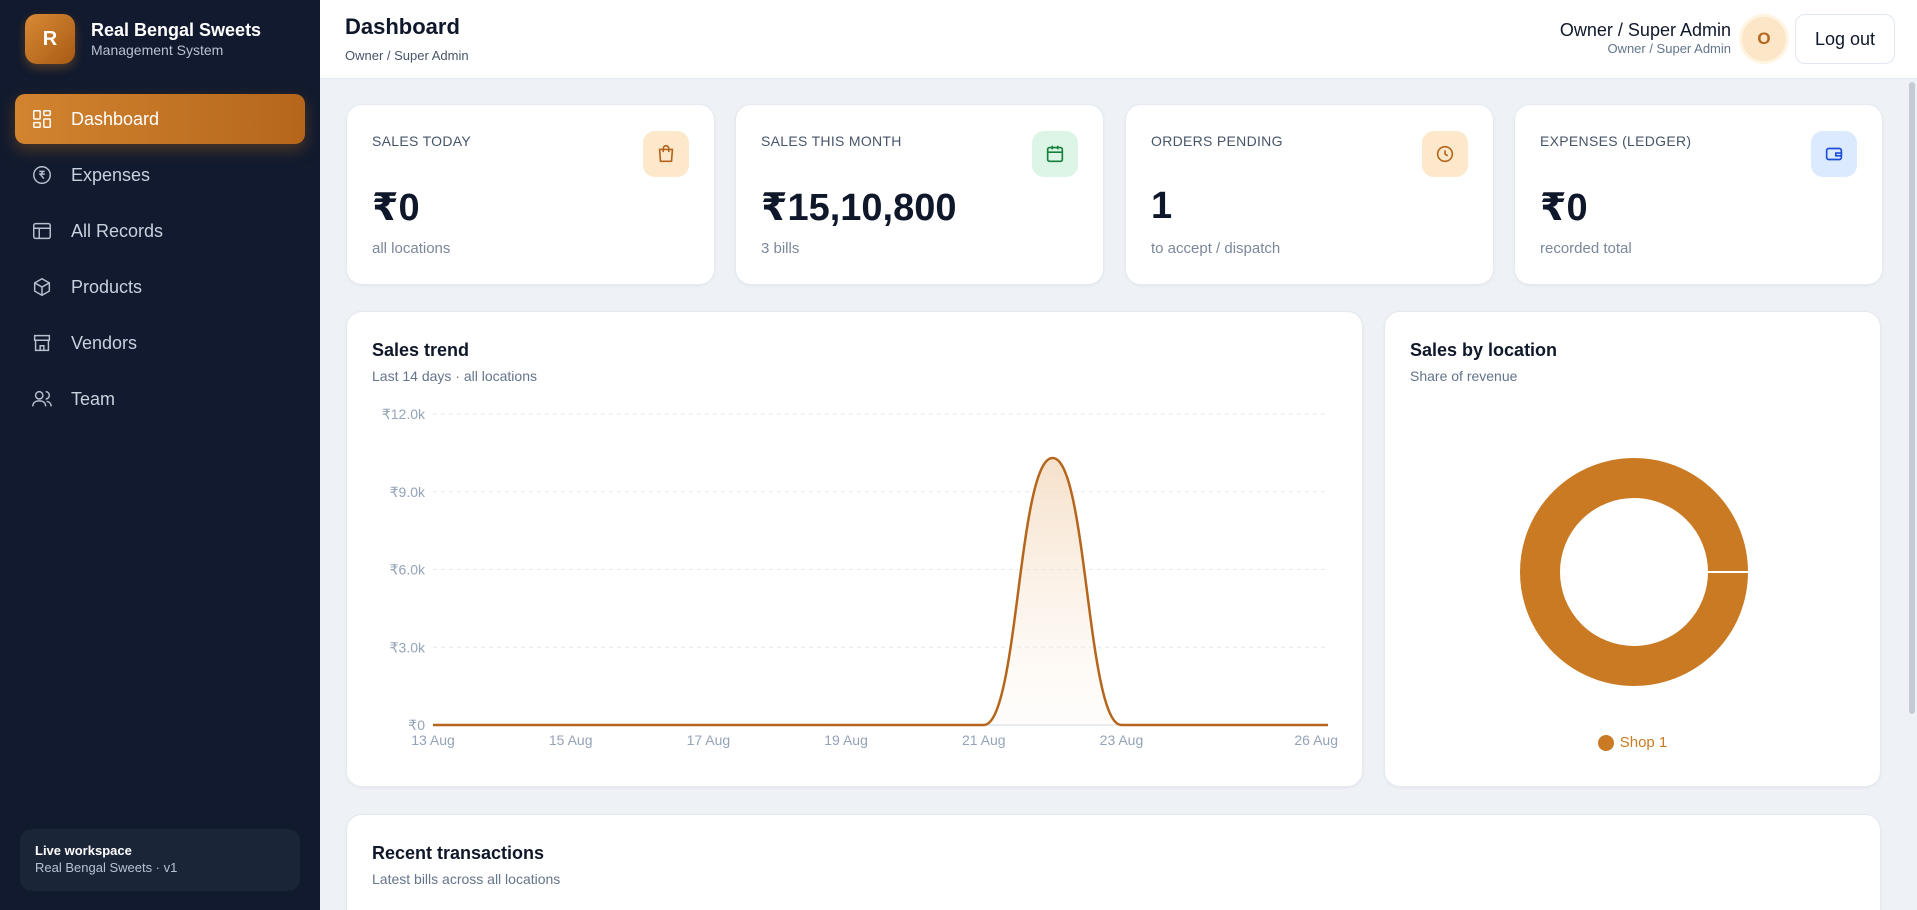  Describe the element at coordinates (1445, 154) in the screenshot. I see `clock-icon` at that location.